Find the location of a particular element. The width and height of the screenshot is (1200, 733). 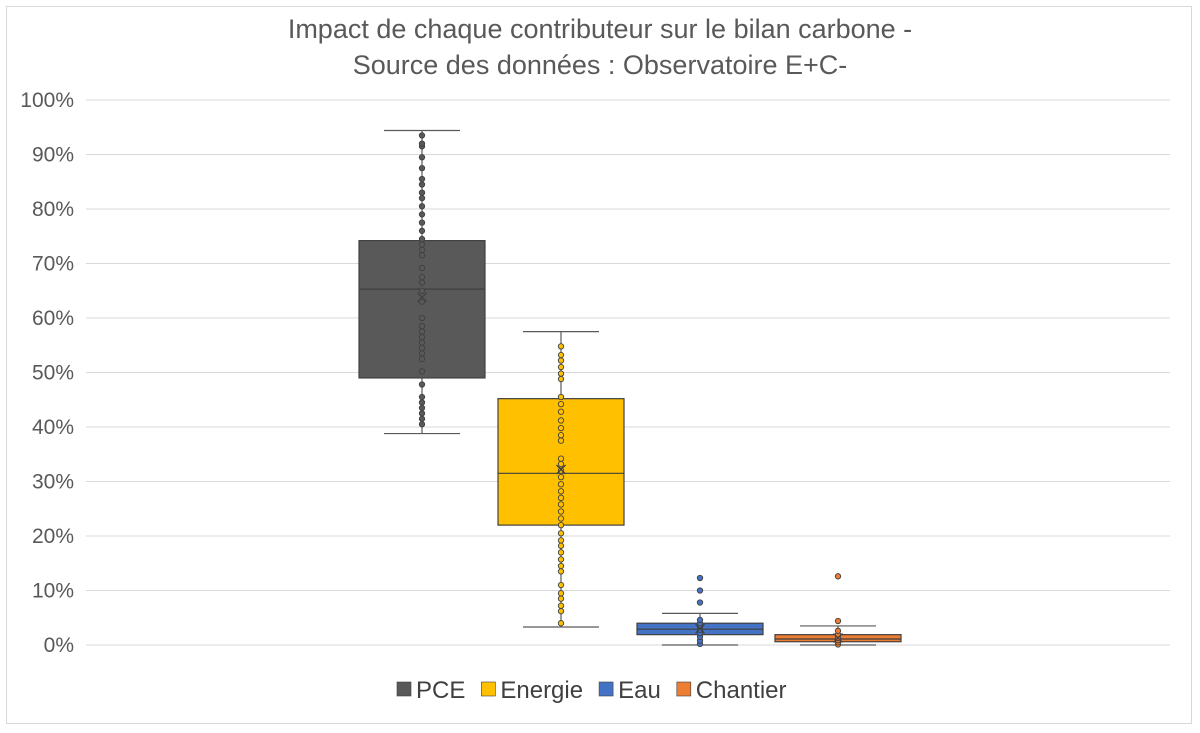

legend-label: Chantier is located at coordinates (741, 690).